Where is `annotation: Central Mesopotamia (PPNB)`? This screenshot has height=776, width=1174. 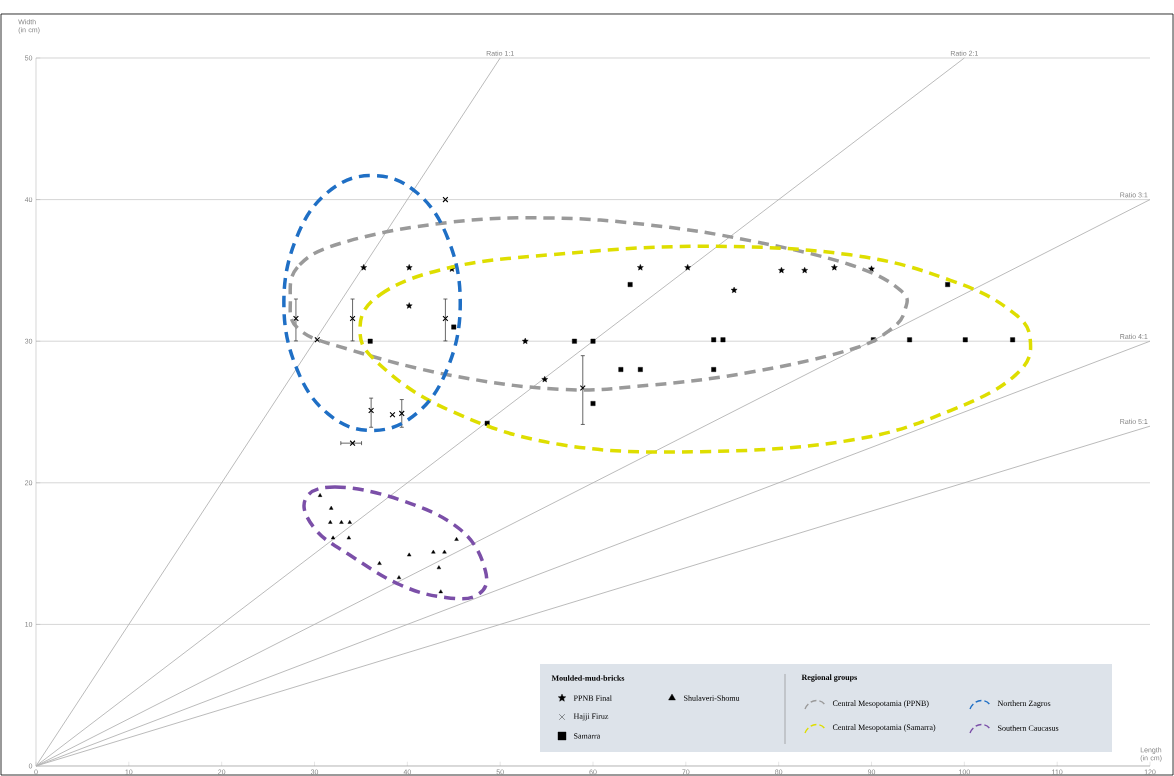 annotation: Central Mesopotamia (PPNB) is located at coordinates (880, 704).